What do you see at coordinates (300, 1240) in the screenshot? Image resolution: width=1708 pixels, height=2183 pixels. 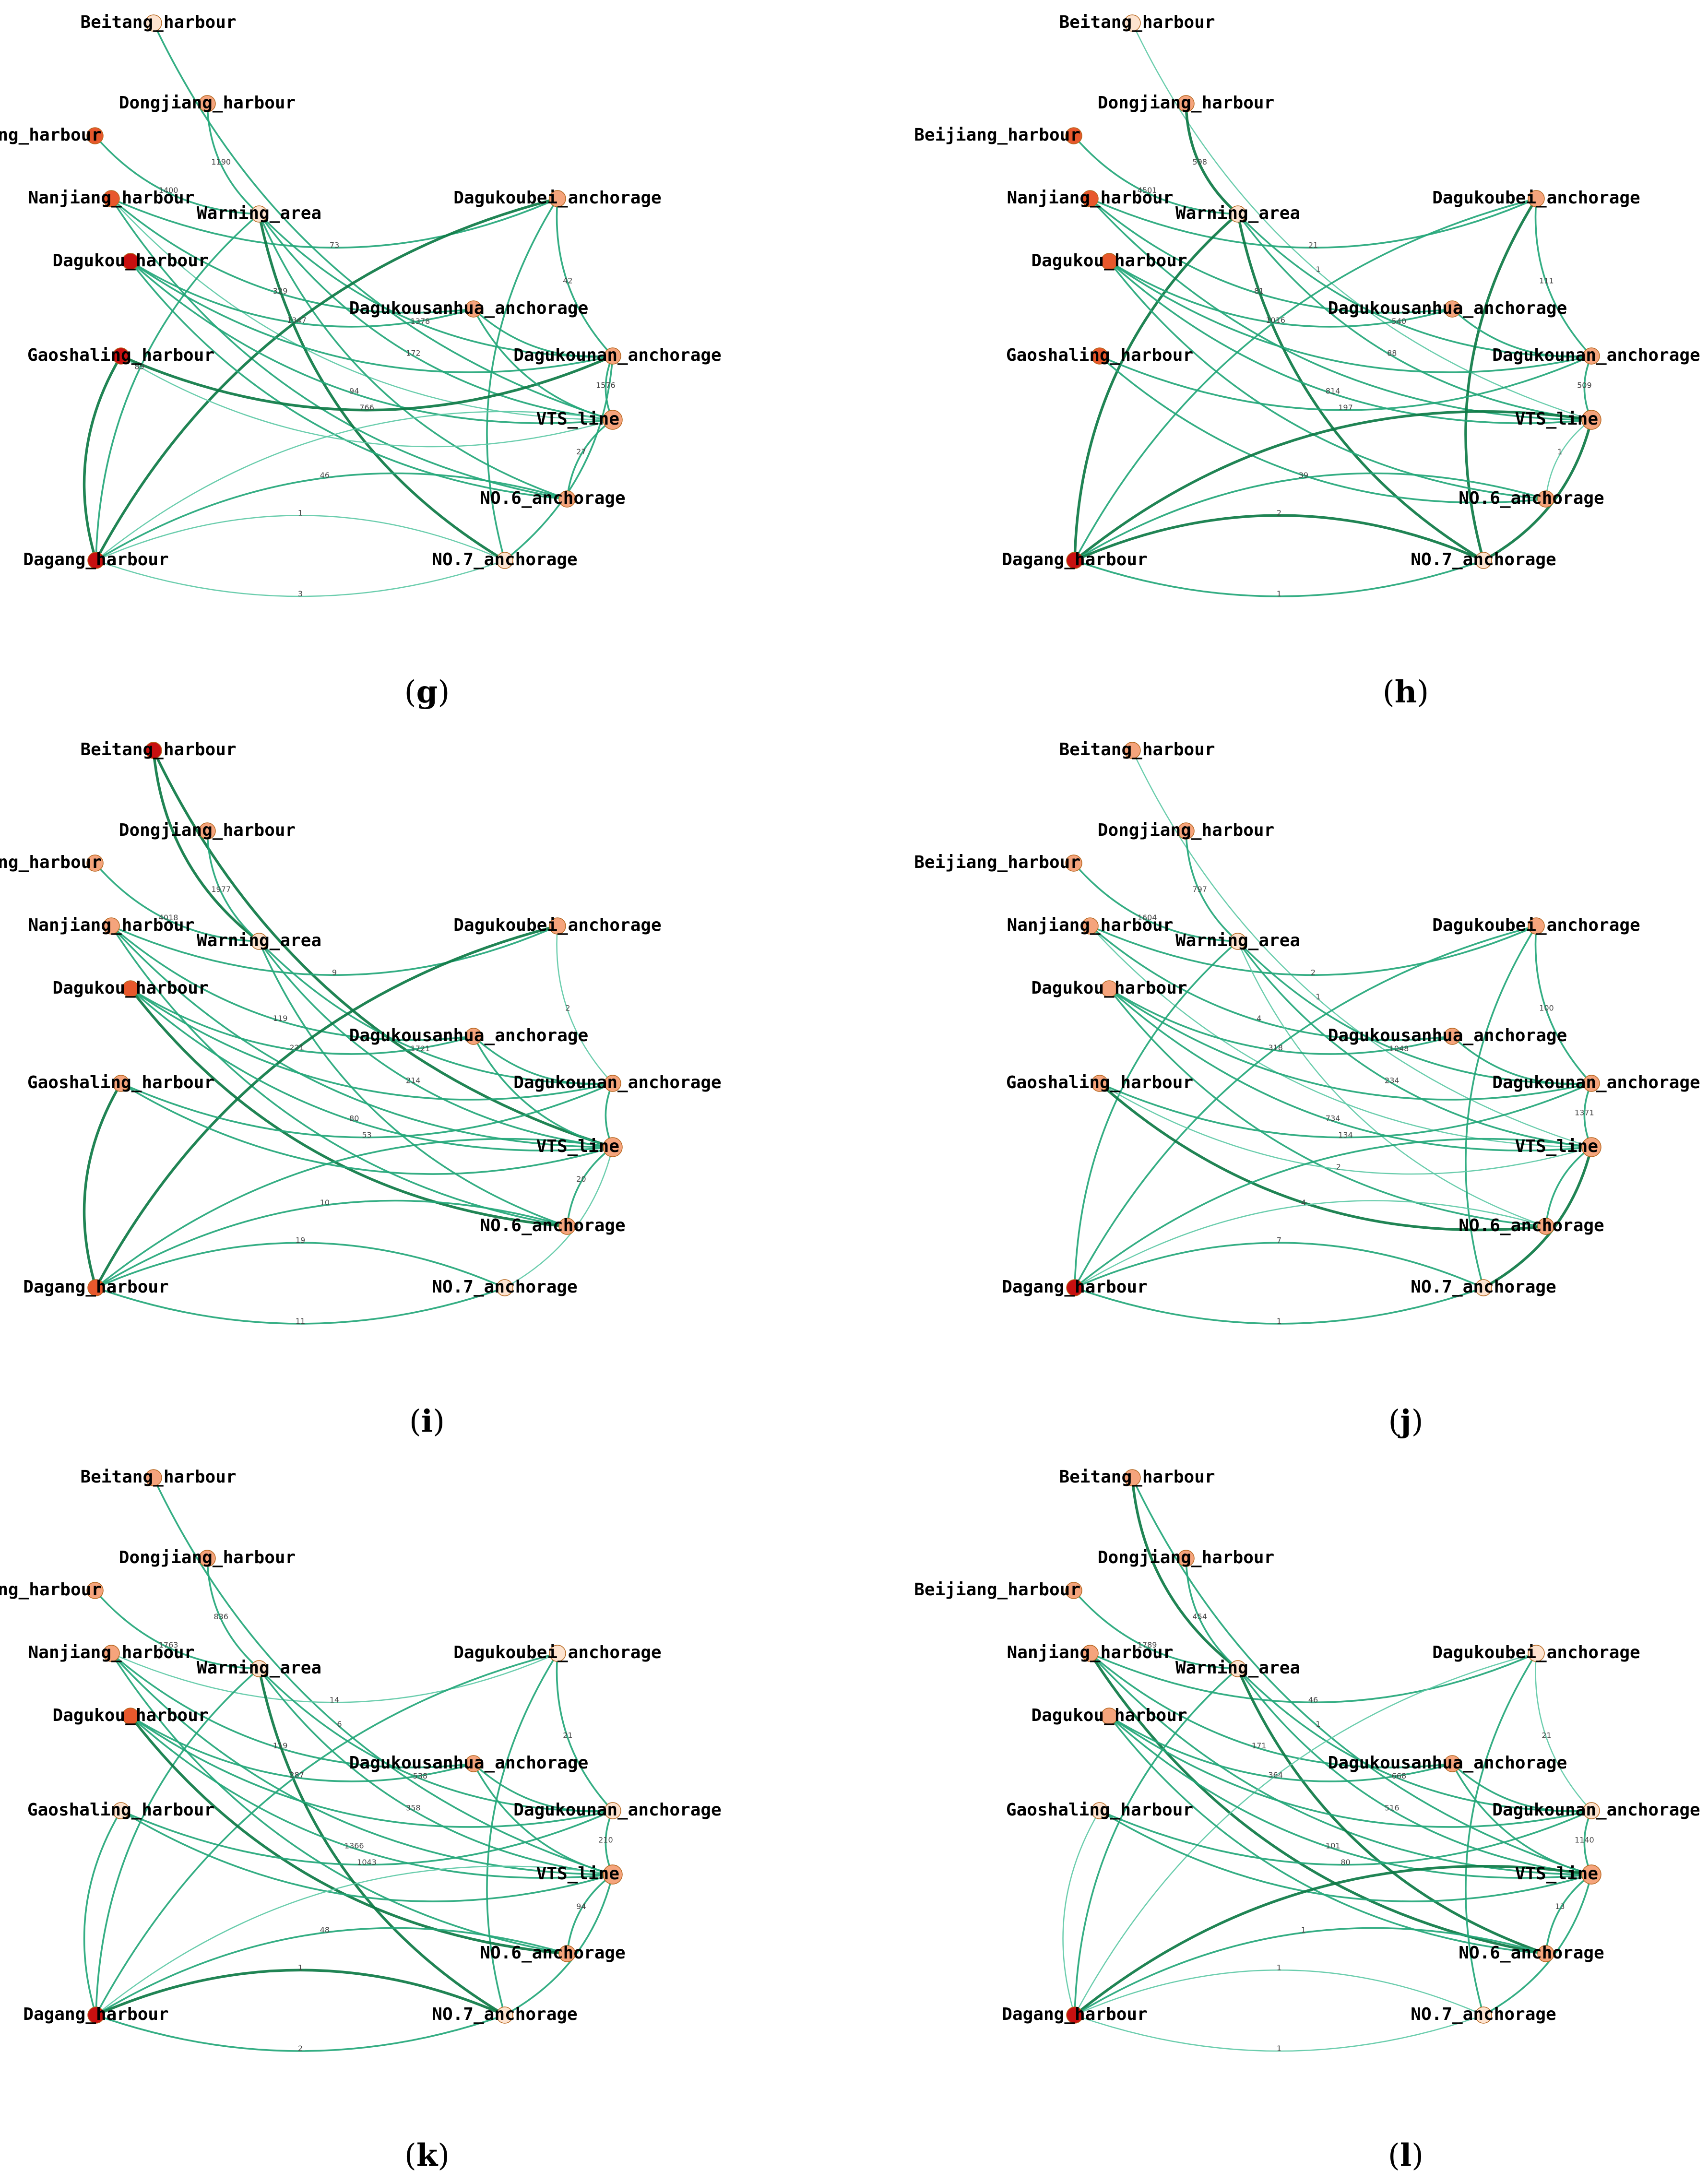 I see `edge-weight-label: 19` at bounding box center [300, 1240].